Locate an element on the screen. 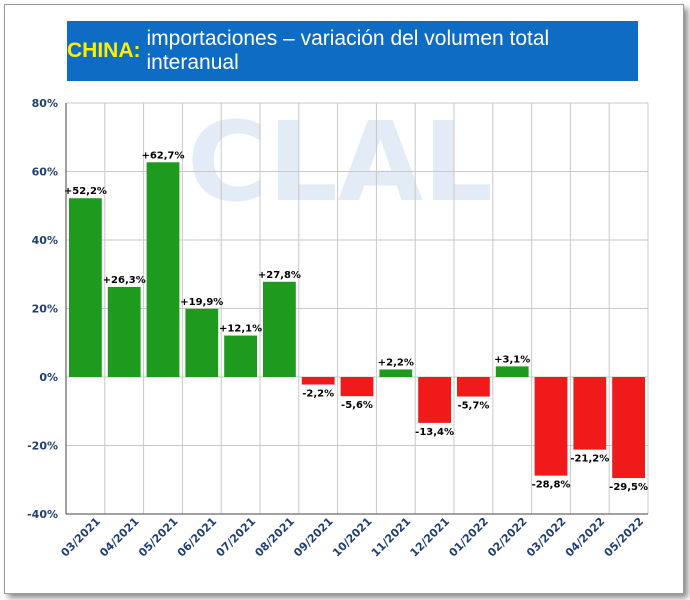 The width and height of the screenshot is (690, 600). x-tick-label: 06/2021 is located at coordinates (197, 537).